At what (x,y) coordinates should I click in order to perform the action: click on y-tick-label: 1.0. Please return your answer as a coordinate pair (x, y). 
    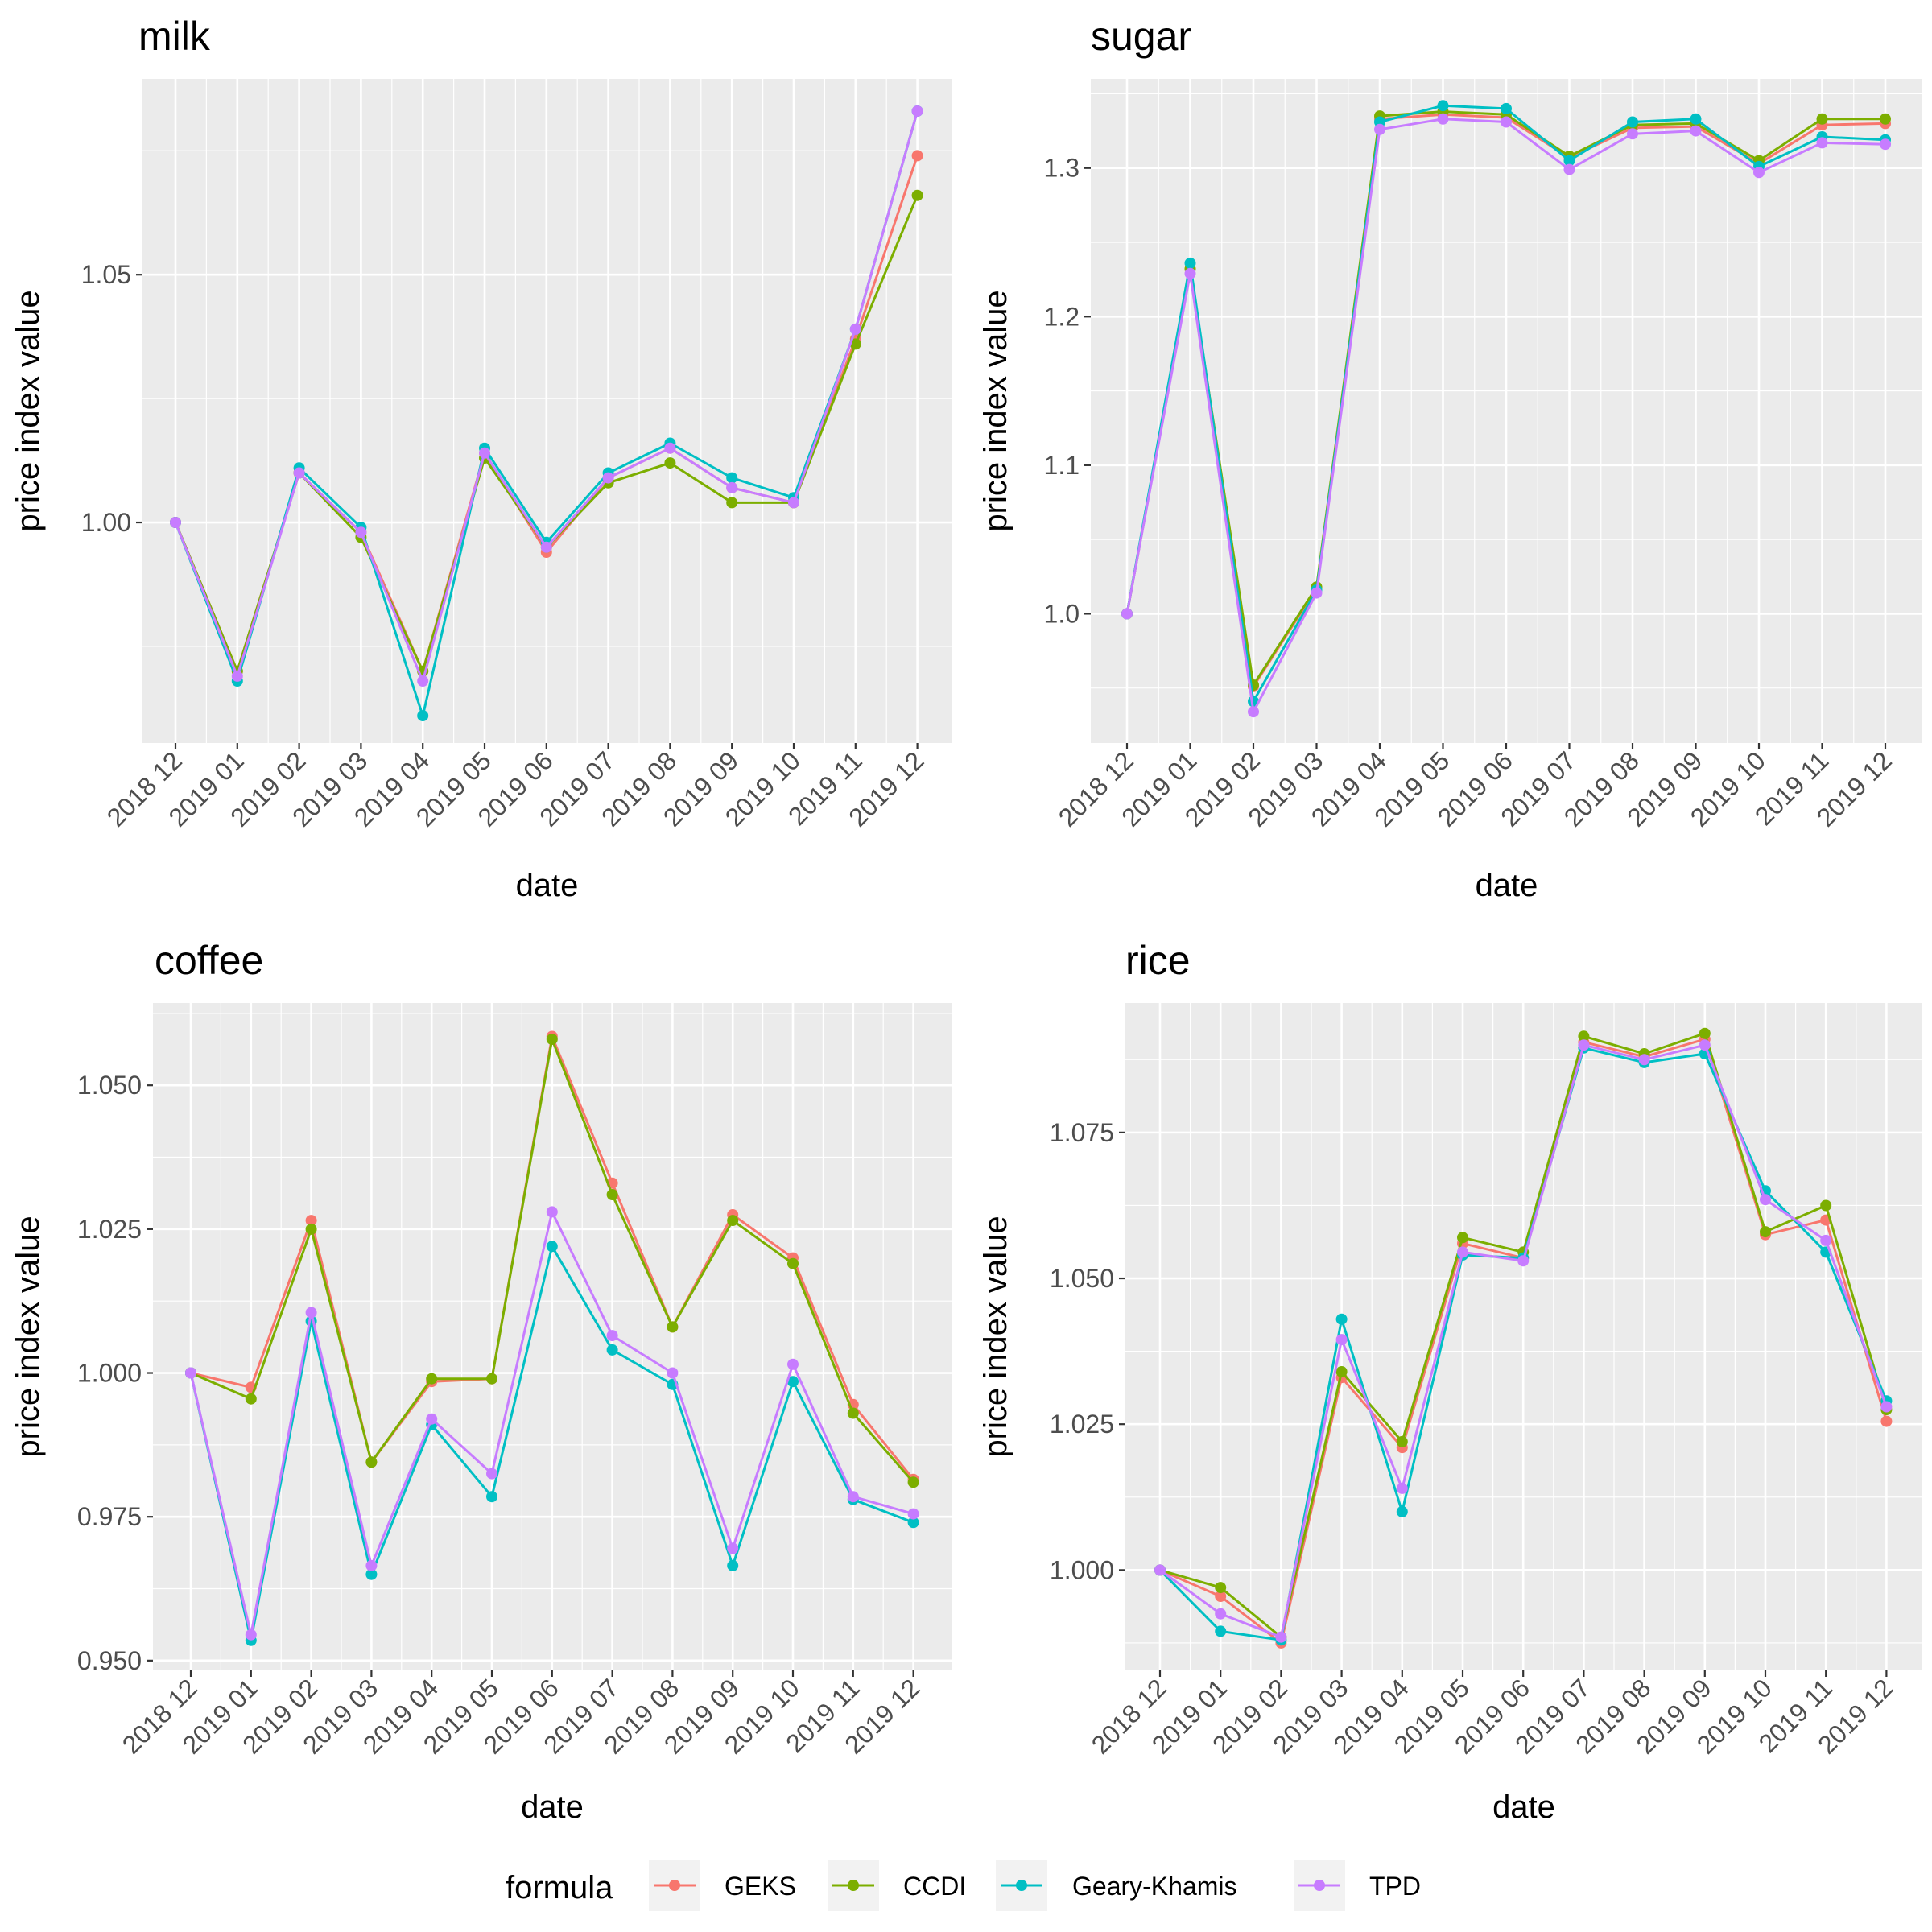
    Looking at the image, I should click on (1062, 613).